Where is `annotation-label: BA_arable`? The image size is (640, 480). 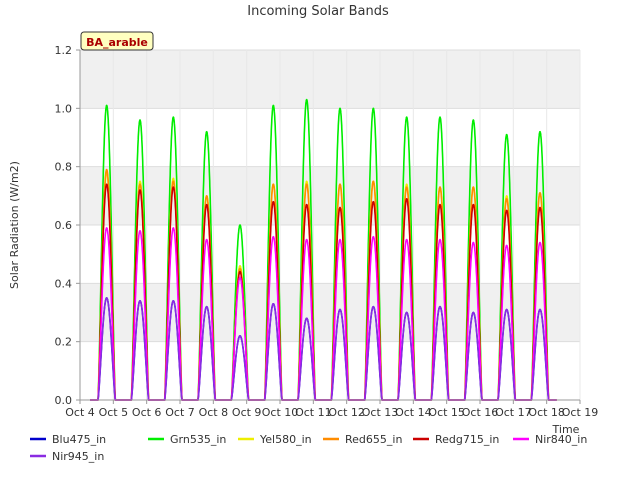 annotation-label: BA_arable is located at coordinates (117, 42).